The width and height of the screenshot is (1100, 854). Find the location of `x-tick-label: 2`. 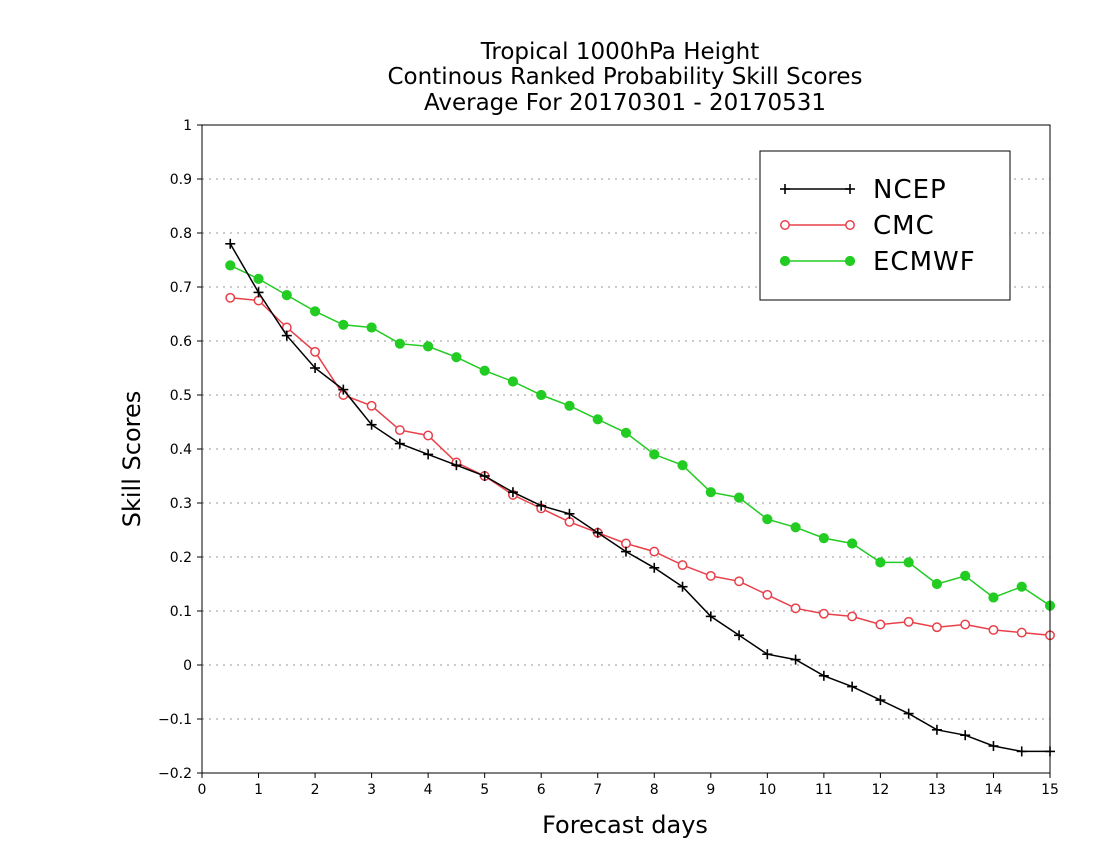

x-tick-label: 2 is located at coordinates (315, 790).